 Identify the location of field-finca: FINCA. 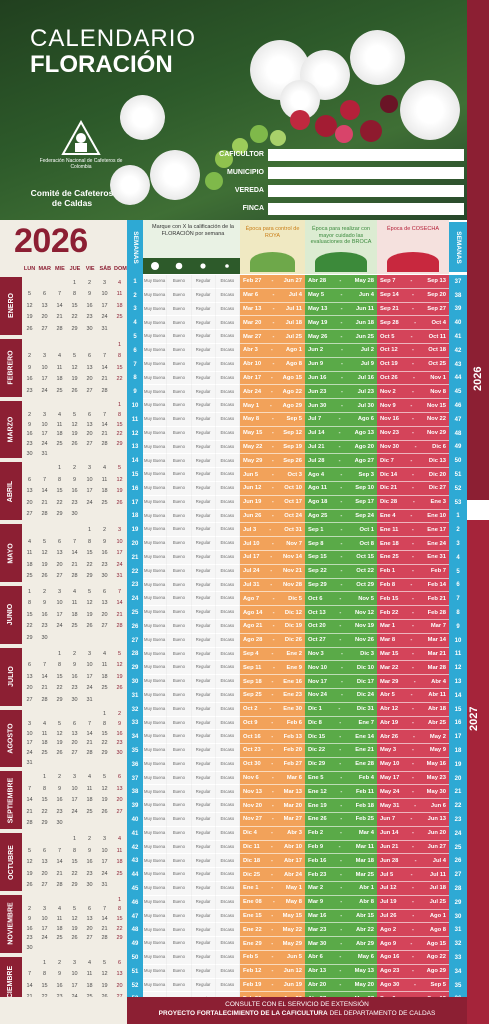
(332, 208).